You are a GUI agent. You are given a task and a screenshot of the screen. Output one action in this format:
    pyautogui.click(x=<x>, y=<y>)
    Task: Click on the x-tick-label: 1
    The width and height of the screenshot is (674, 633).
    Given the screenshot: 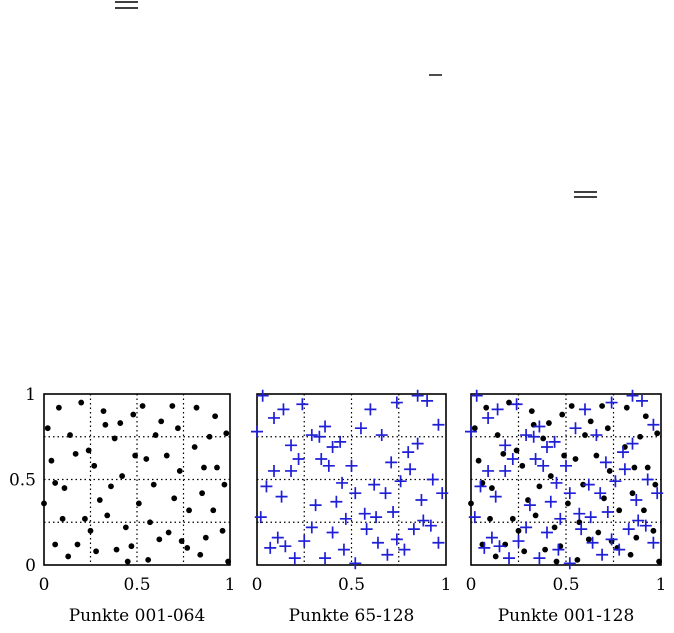 What is the action you would take?
    pyautogui.click(x=446, y=585)
    